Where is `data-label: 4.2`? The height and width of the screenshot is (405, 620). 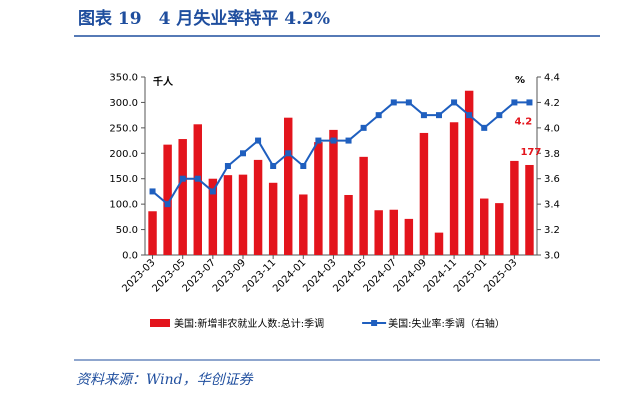
data-label: 4.2 is located at coordinates (523, 121).